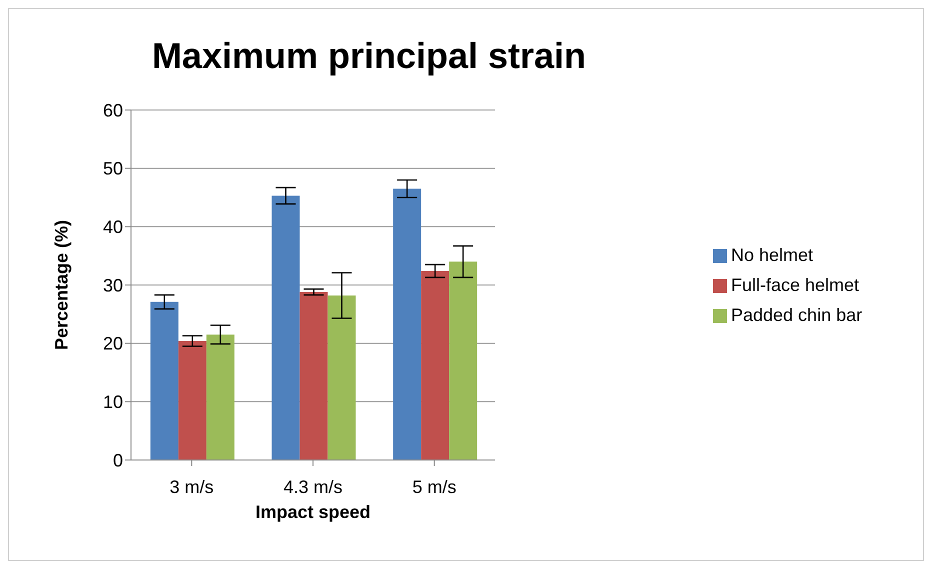 The image size is (932, 569). What do you see at coordinates (313, 512) in the screenshot?
I see `x-axis-title: Impact speed` at bounding box center [313, 512].